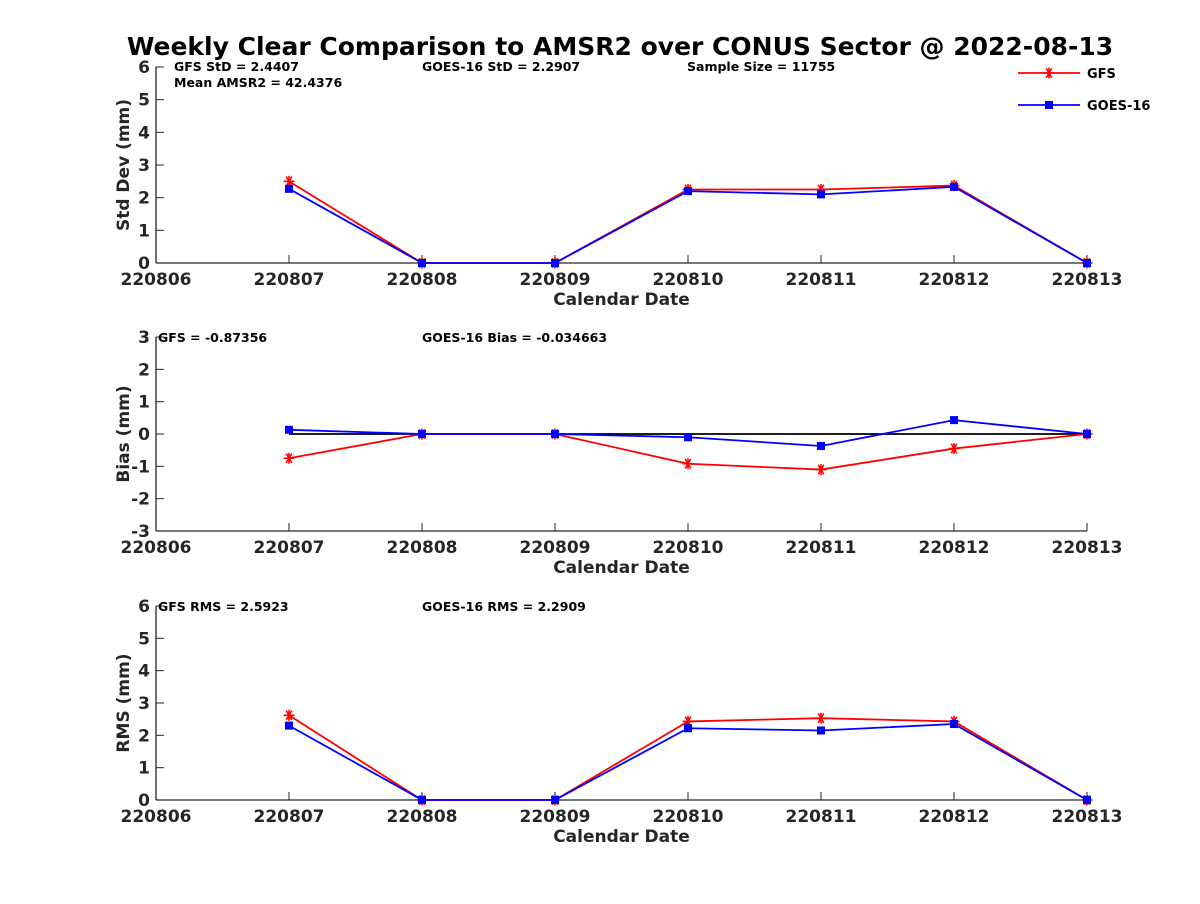 This screenshot has height=904, width=1200. What do you see at coordinates (140, 467) in the screenshot?
I see `y-tick-label: -1` at bounding box center [140, 467].